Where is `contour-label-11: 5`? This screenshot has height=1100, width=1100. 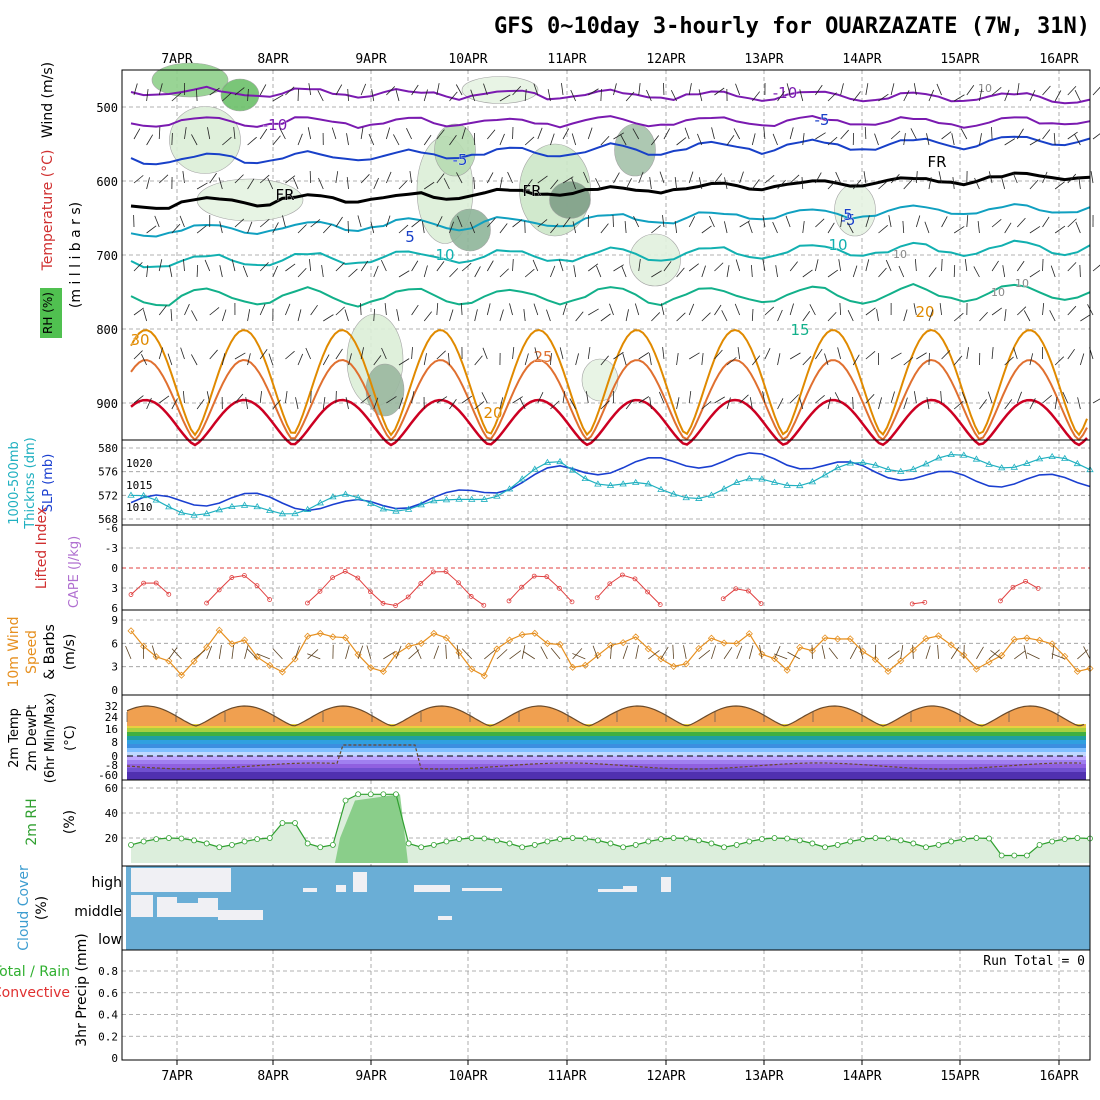 contour-label-11: 5 is located at coordinates (848, 215).